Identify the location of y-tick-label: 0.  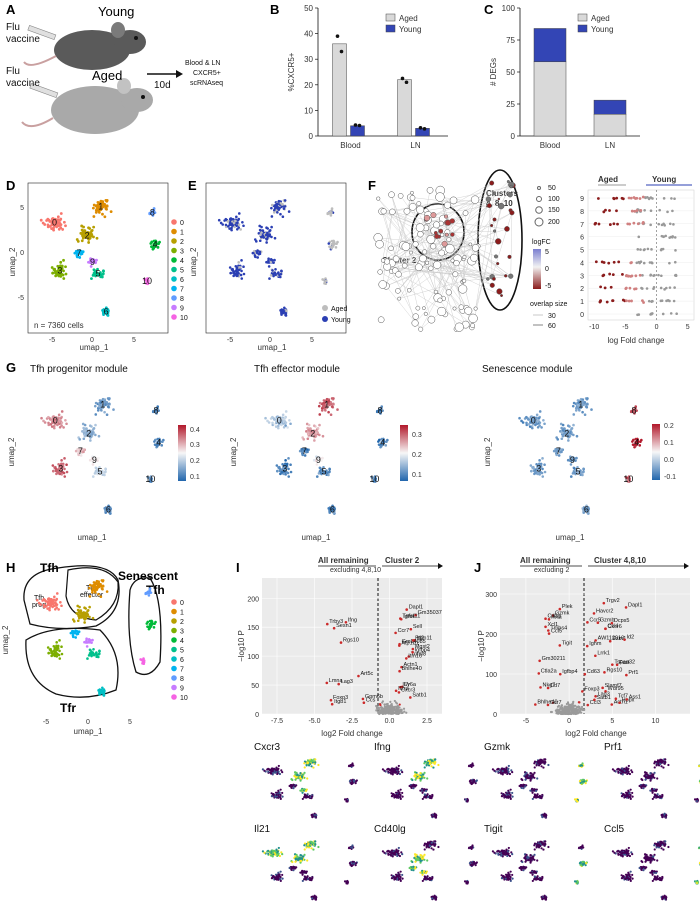
(513, 136).